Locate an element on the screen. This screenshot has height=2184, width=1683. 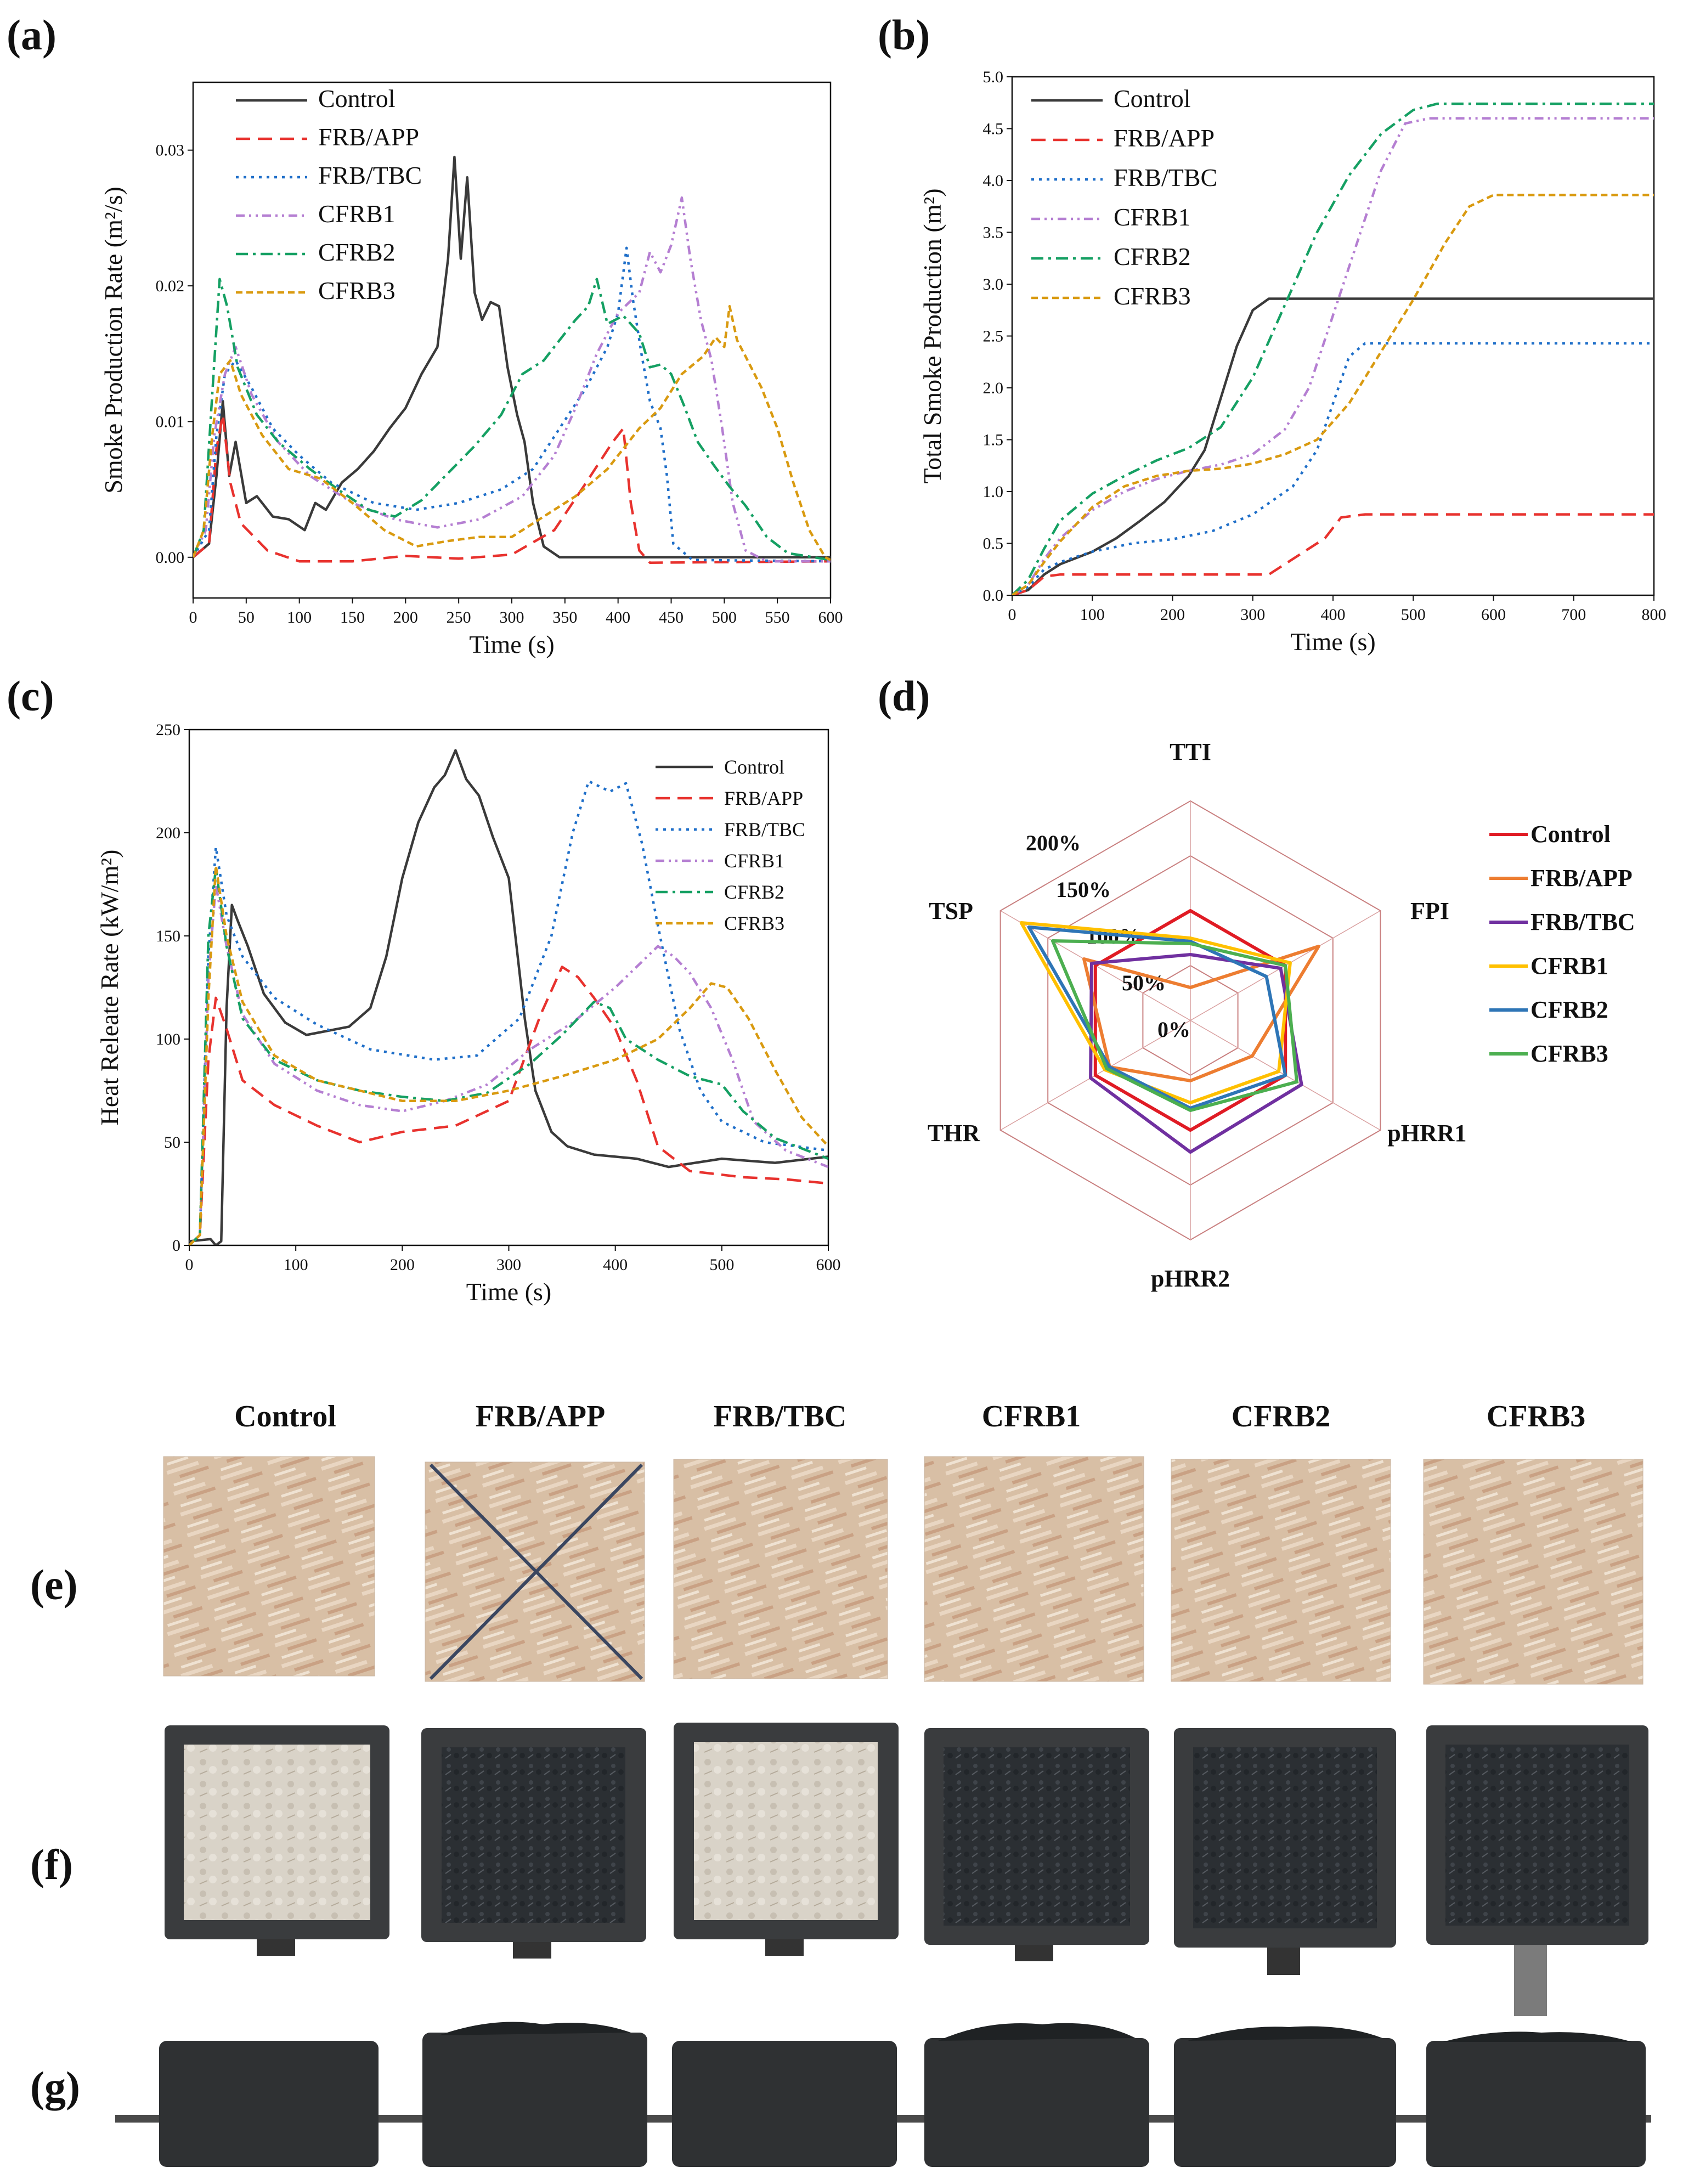
col-header-frb-tbc: FRB/TBC is located at coordinates (780, 1416).